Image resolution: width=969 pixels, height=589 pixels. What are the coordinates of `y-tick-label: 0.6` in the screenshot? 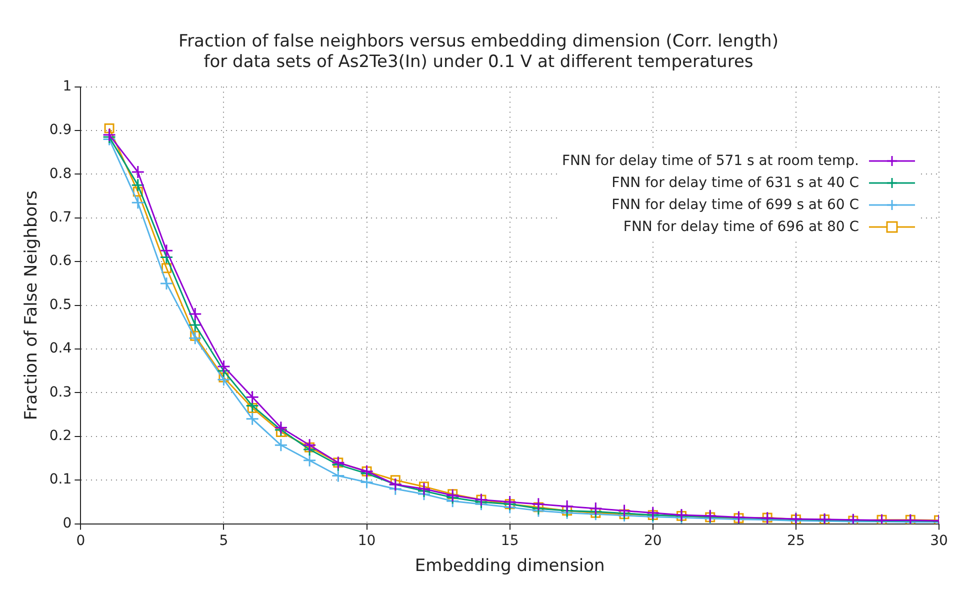 It's located at (60, 261).